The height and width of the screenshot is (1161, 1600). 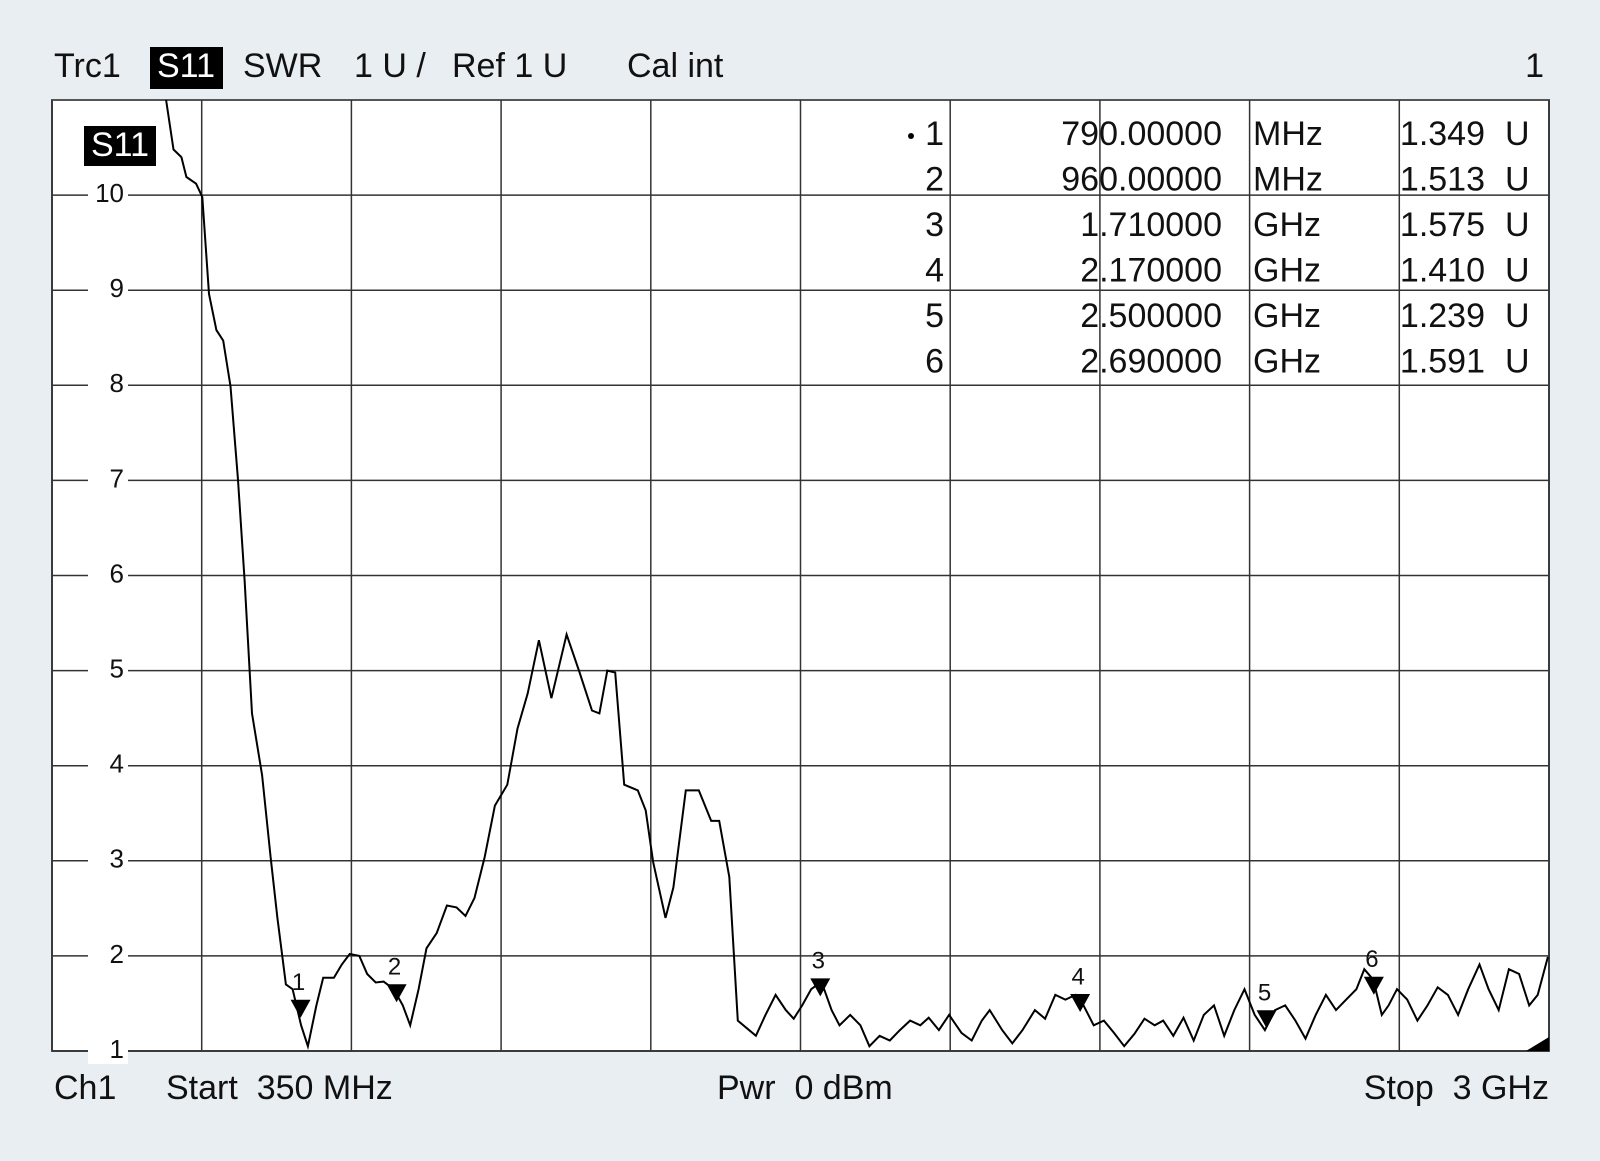 What do you see at coordinates (1537, 1044) in the screenshot?
I see `corner-indicator` at bounding box center [1537, 1044].